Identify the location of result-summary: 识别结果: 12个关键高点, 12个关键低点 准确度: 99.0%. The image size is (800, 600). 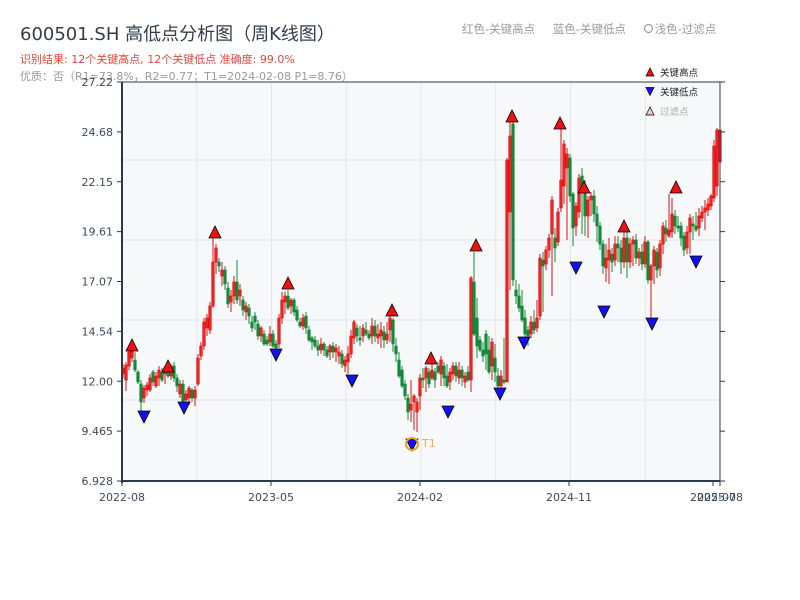
(157, 59).